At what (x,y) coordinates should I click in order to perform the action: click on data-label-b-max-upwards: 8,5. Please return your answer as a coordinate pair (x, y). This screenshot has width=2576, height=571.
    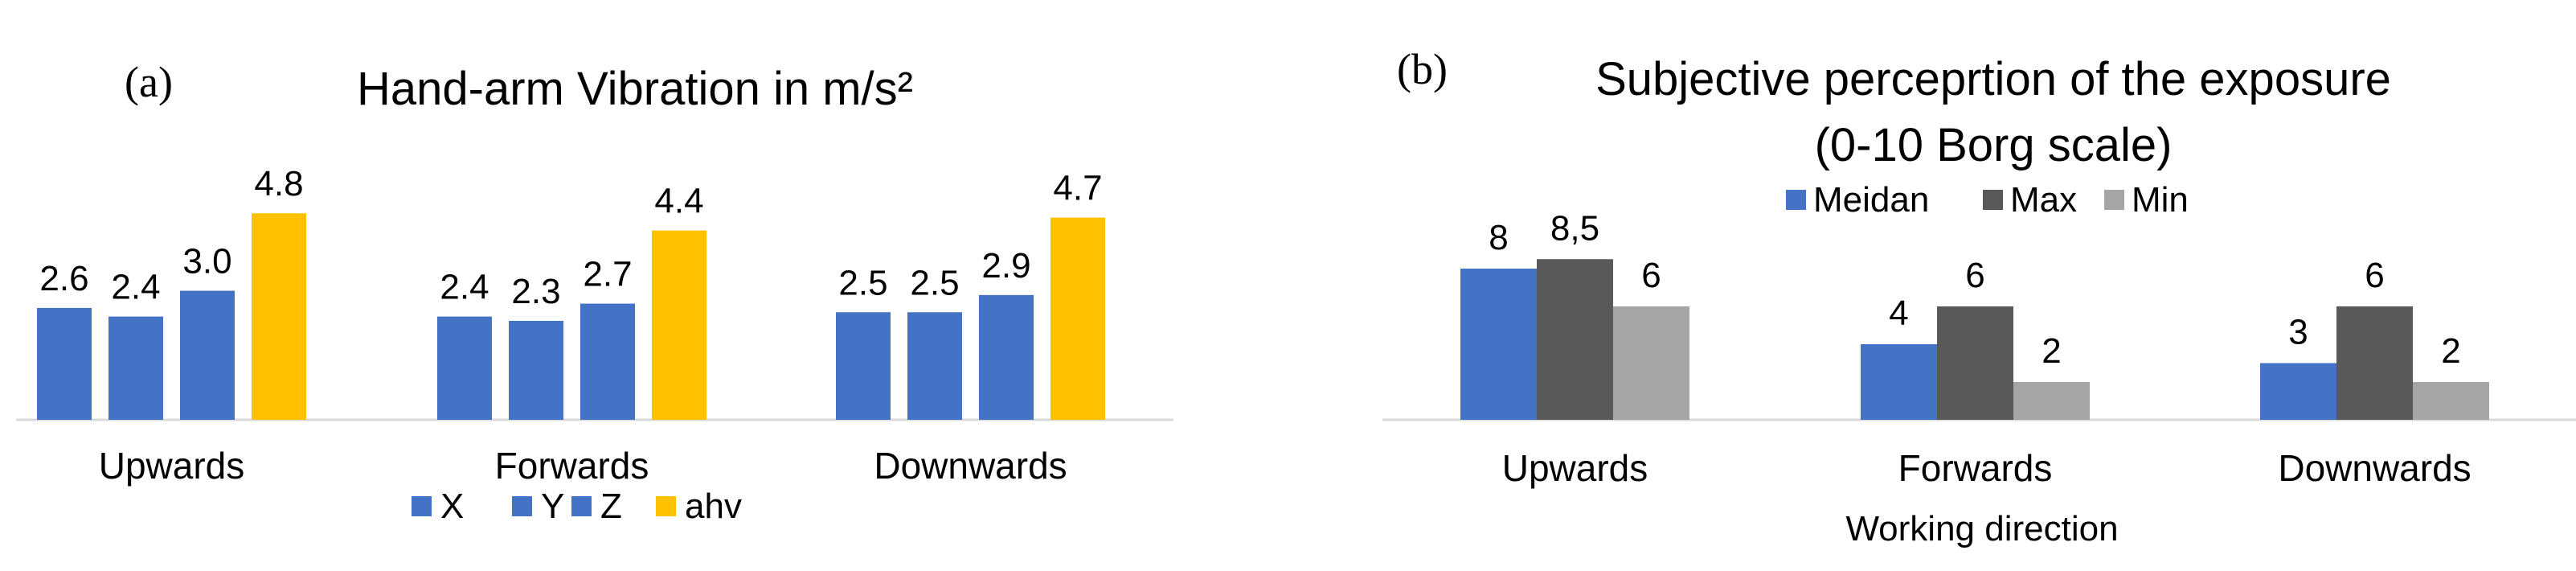
    Looking at the image, I should click on (1574, 228).